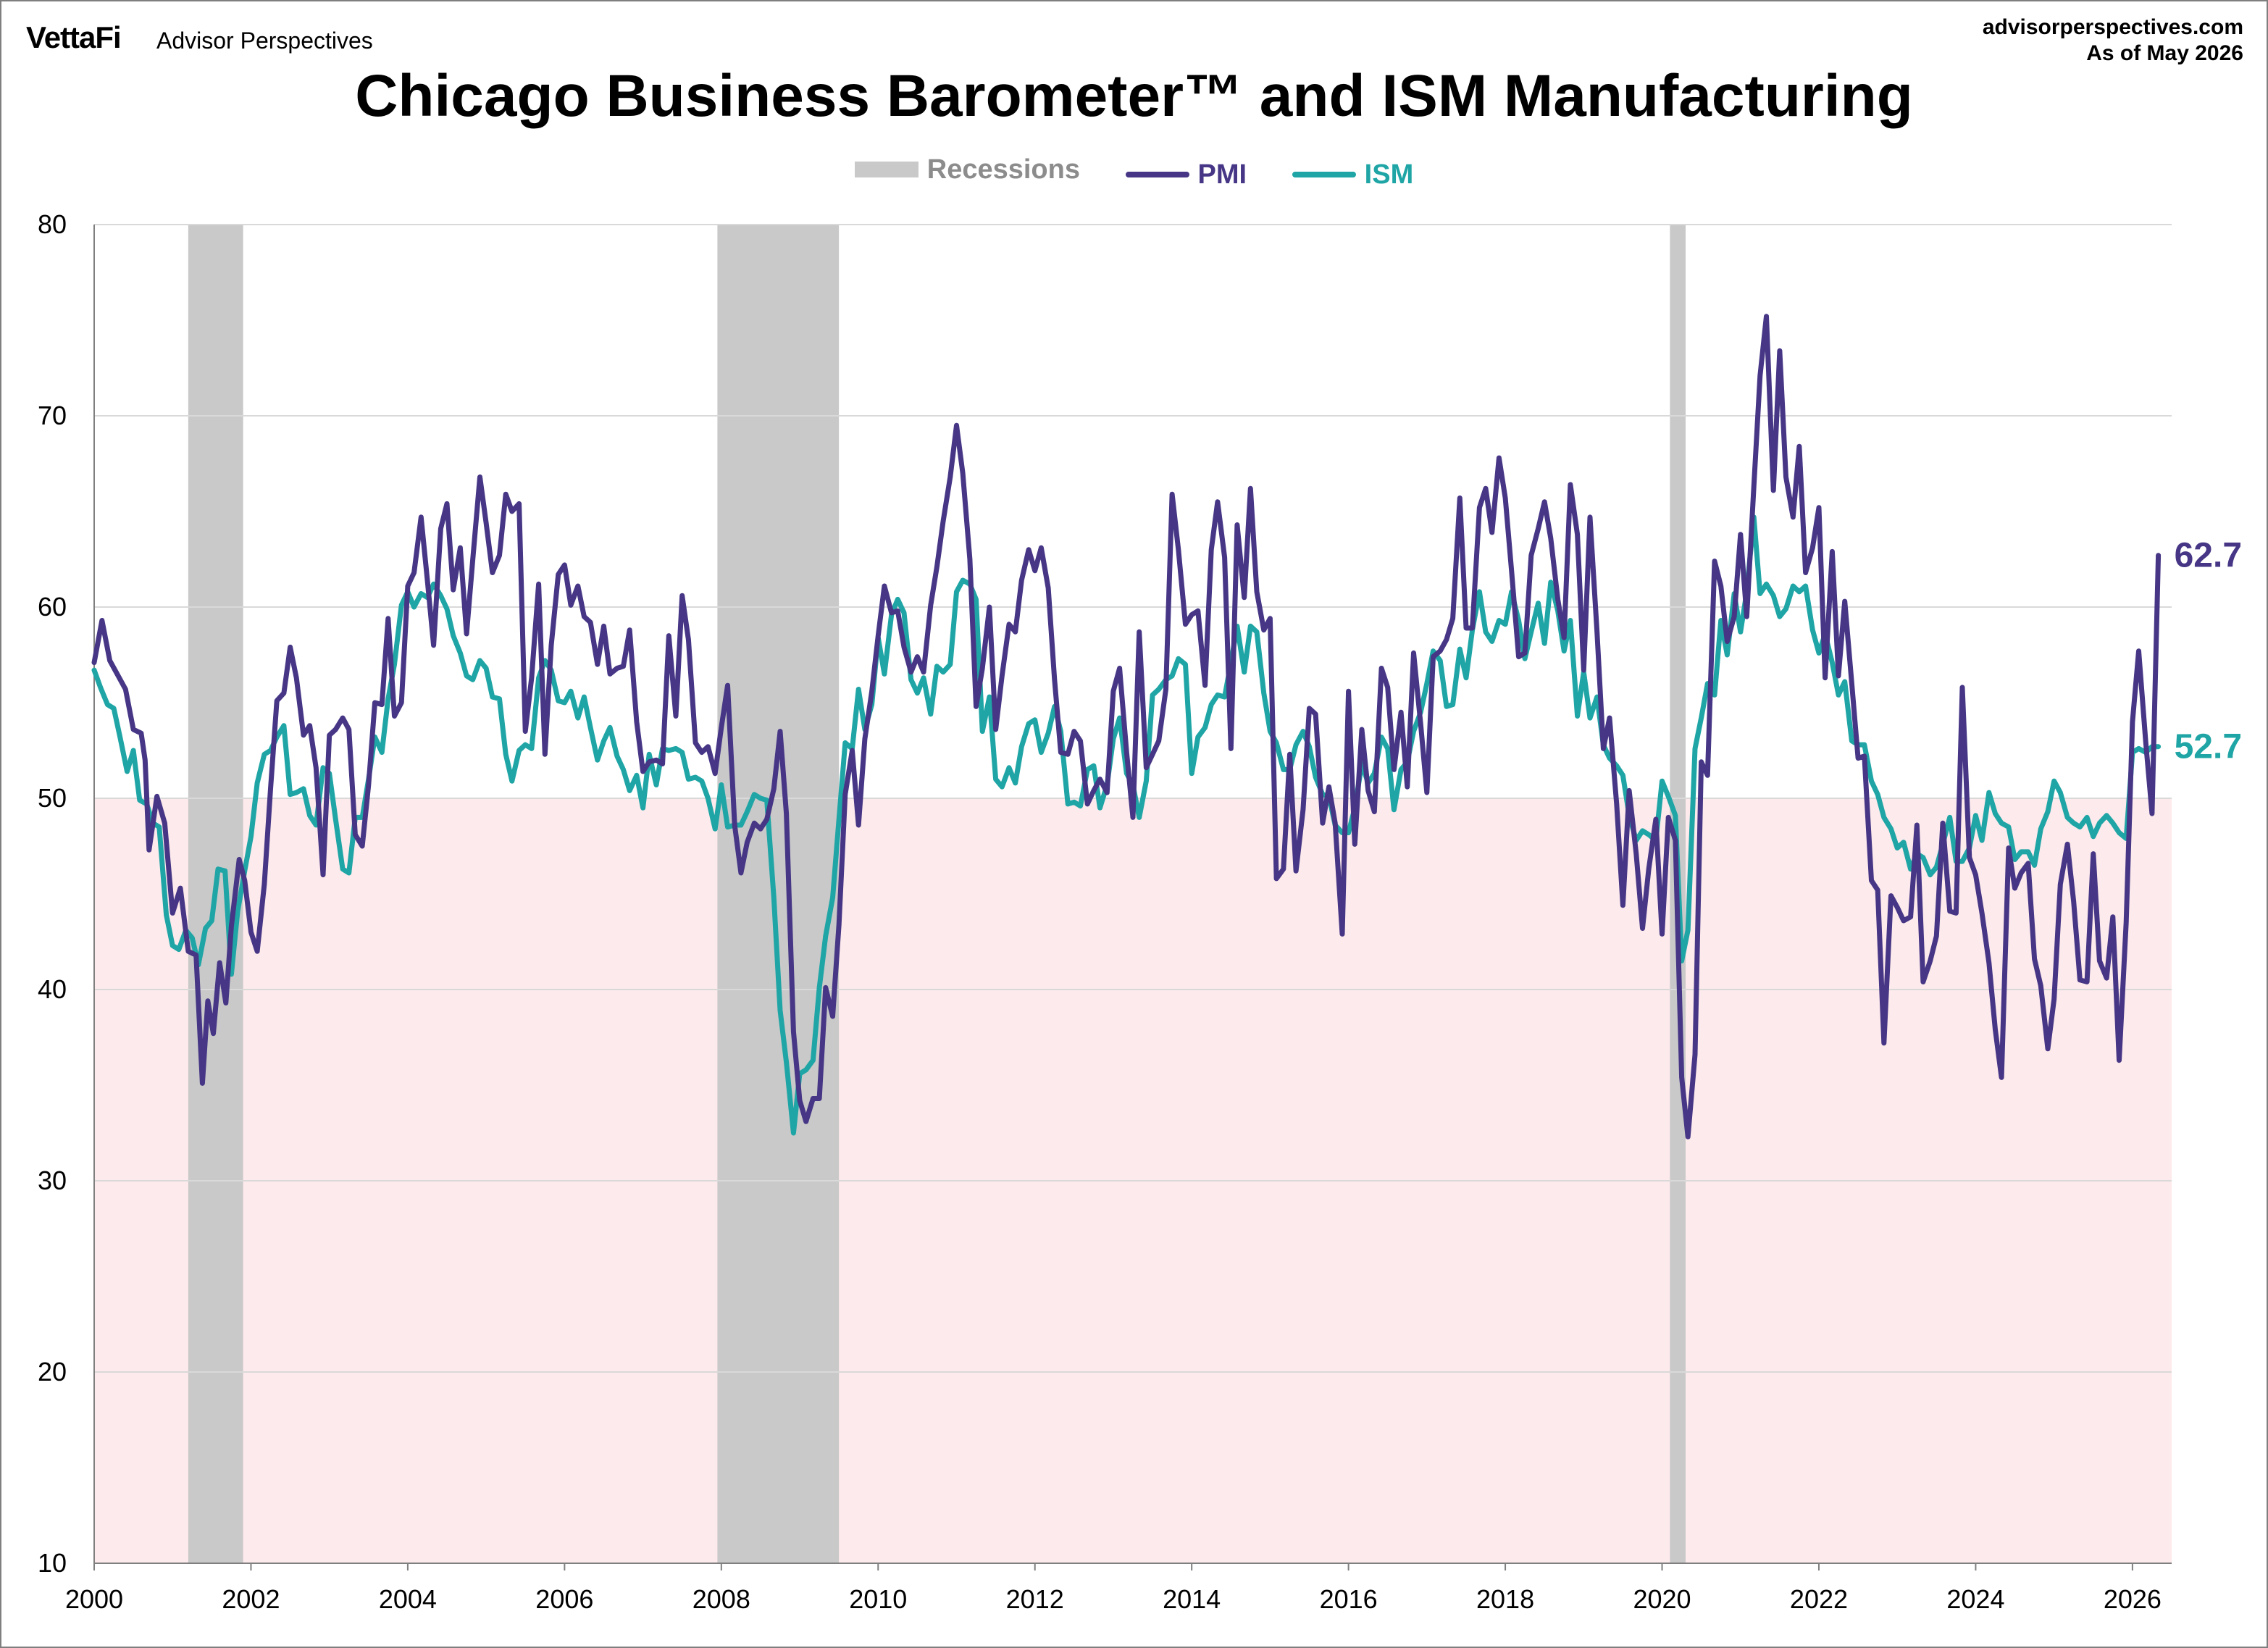 This screenshot has height=1648, width=2268. Describe the element at coordinates (1662, 1599) in the screenshot. I see `x-tick-label: 2020` at that location.